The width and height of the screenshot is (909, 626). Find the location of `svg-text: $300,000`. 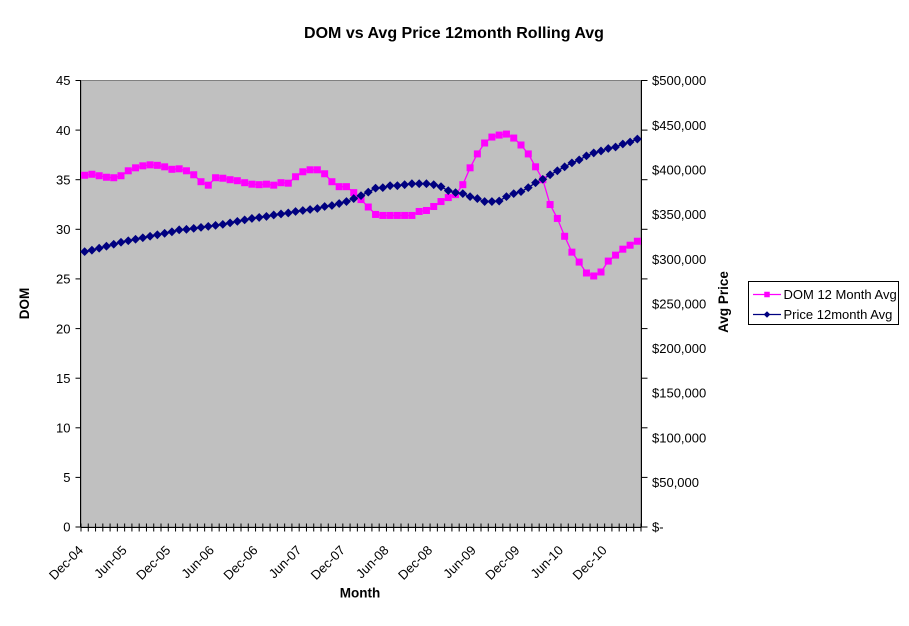

svg-text: $300,000 is located at coordinates (679, 259).